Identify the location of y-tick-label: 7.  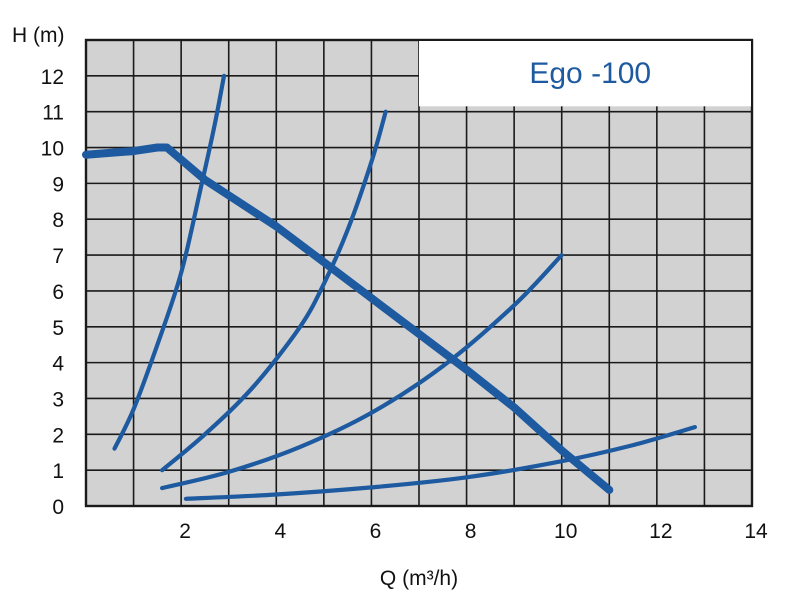
(58, 256).